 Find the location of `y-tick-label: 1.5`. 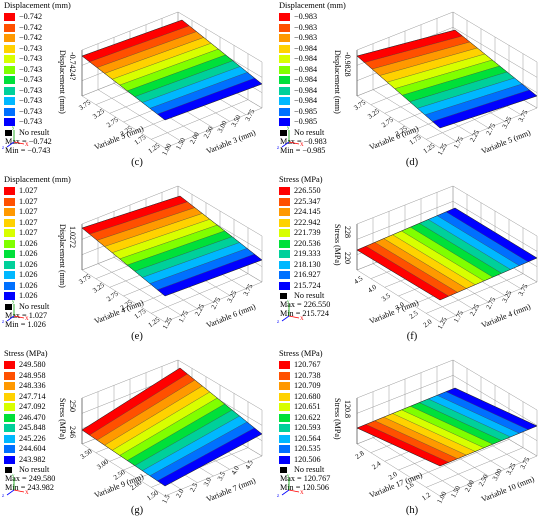

y-tick-label: 1.5 is located at coordinates (165, 499).